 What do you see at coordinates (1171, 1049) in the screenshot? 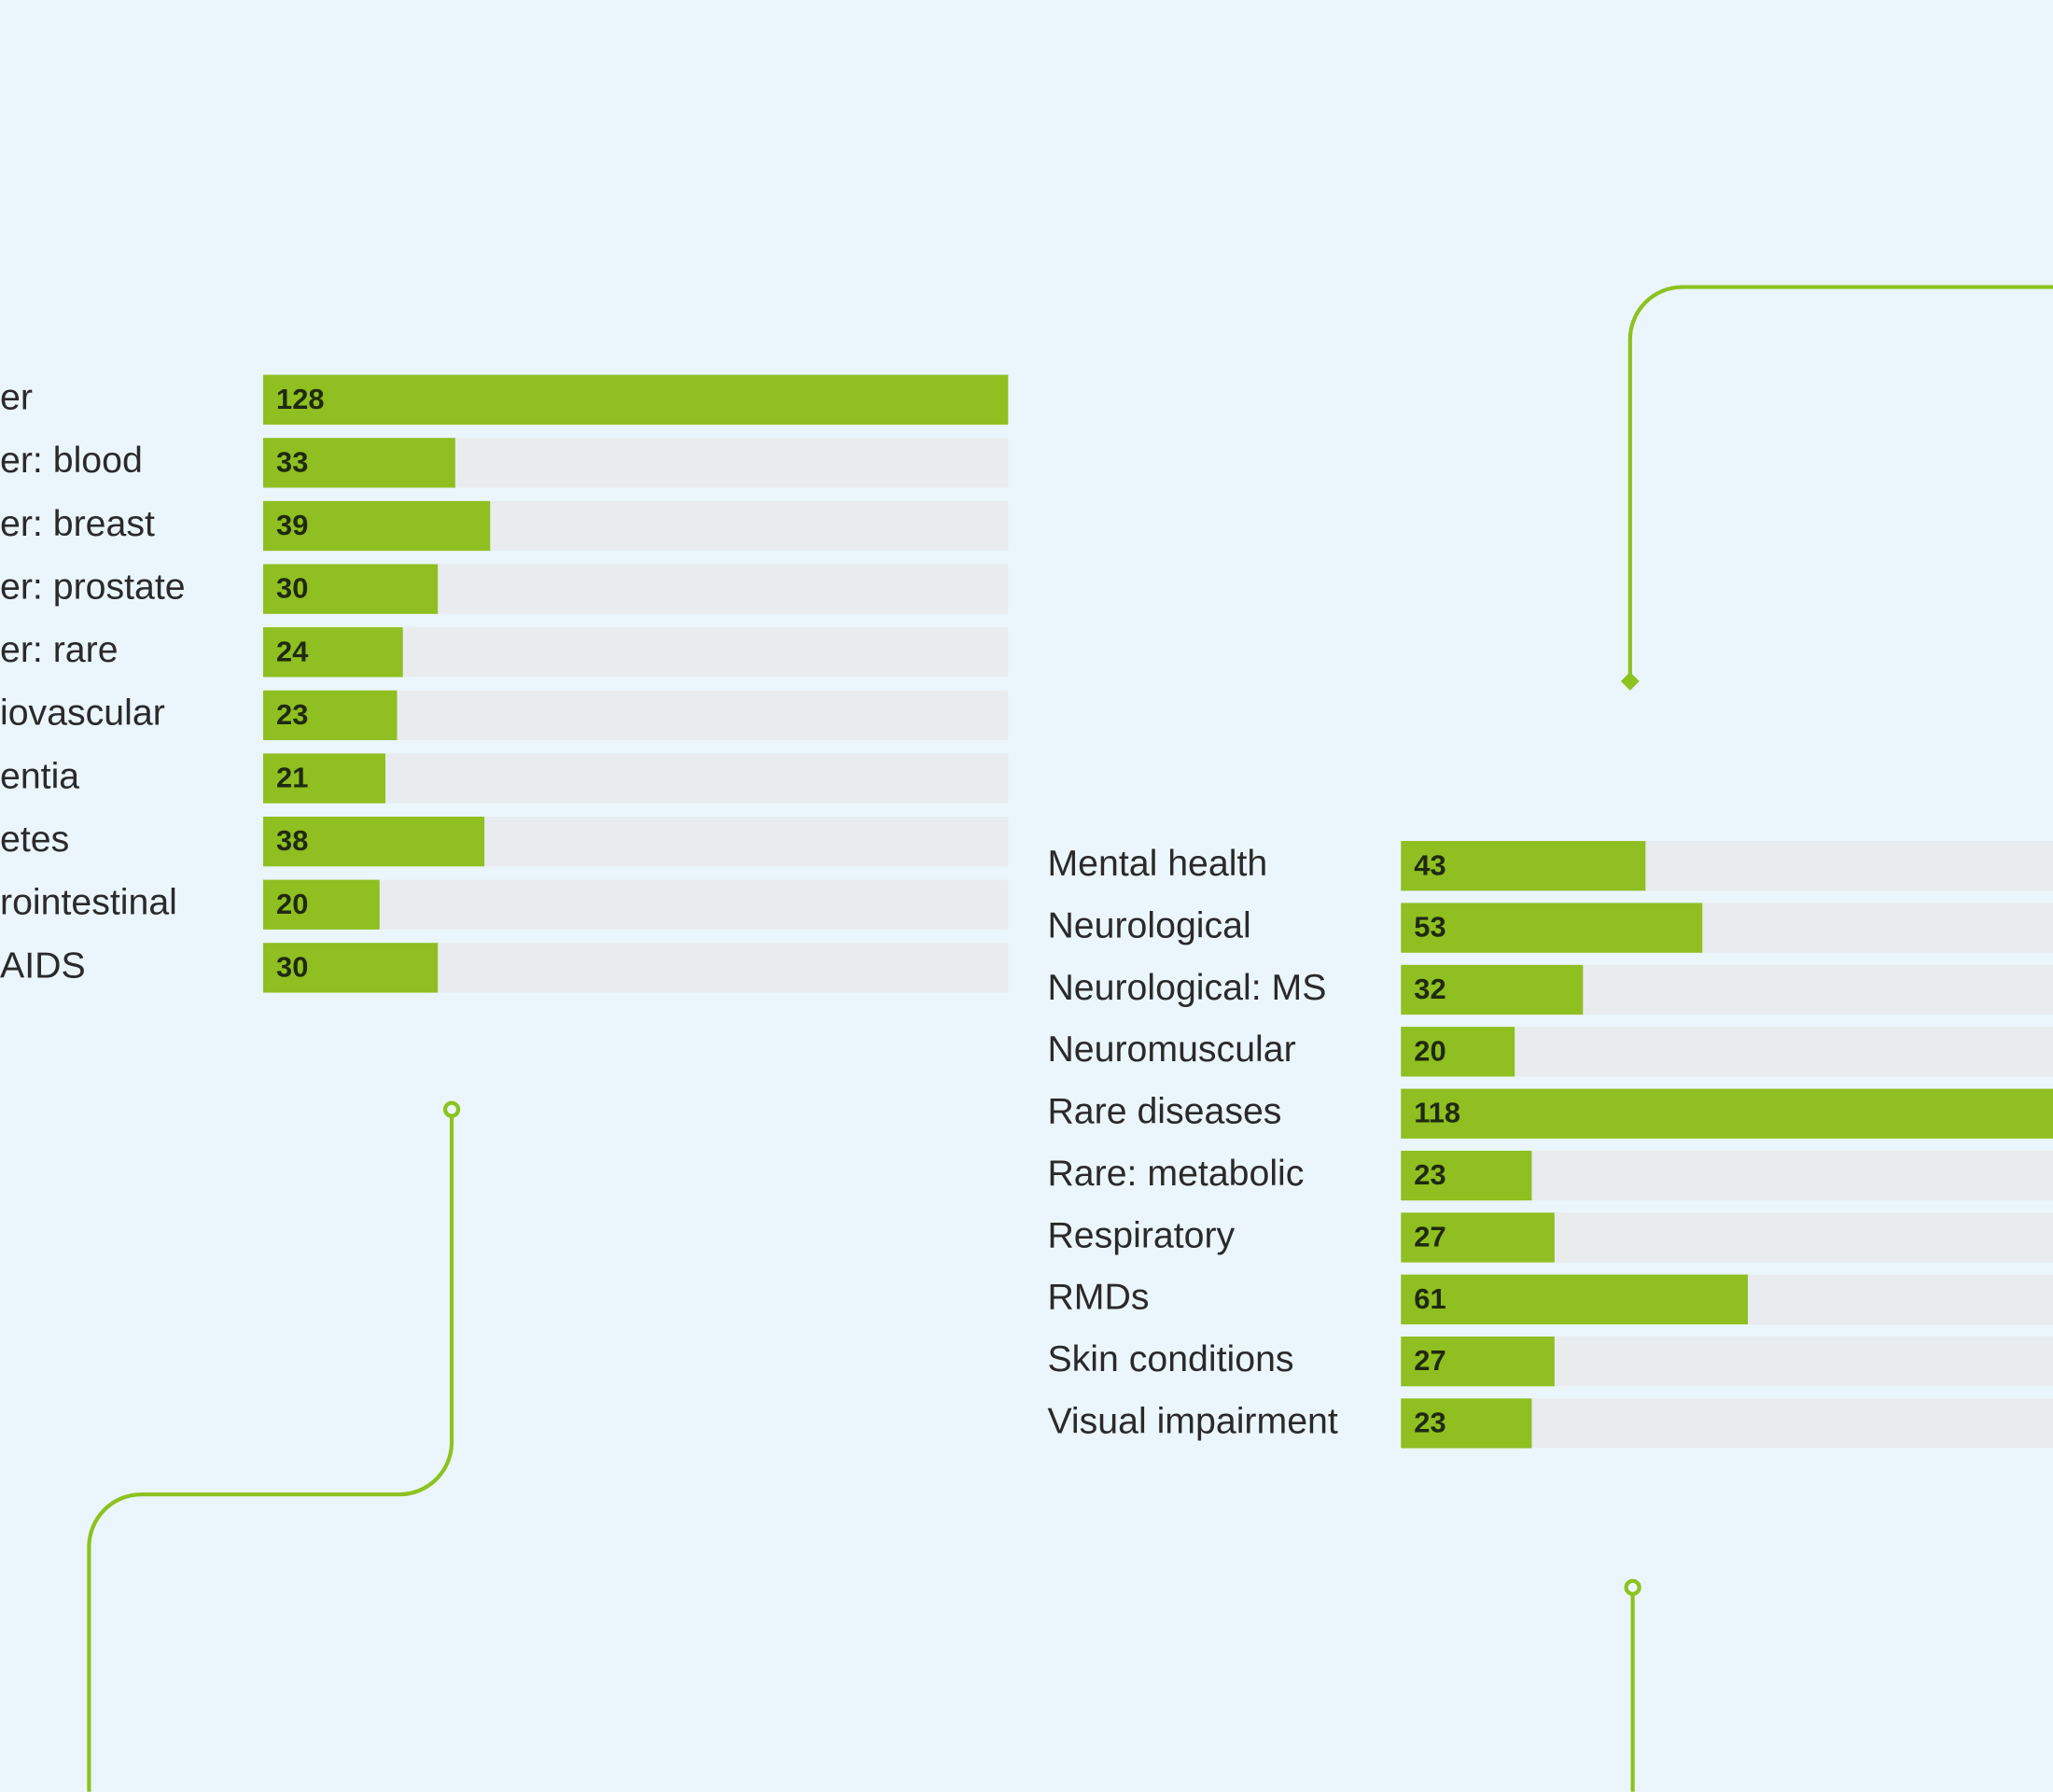
I see `bar-label: Neuromuscular` at bounding box center [1171, 1049].